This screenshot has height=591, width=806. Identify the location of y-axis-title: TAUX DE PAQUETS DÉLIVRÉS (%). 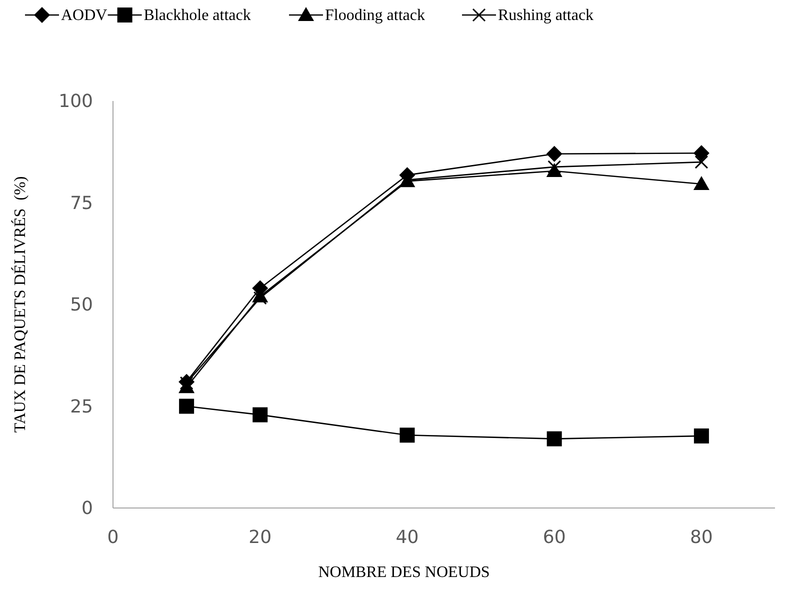
(20, 304).